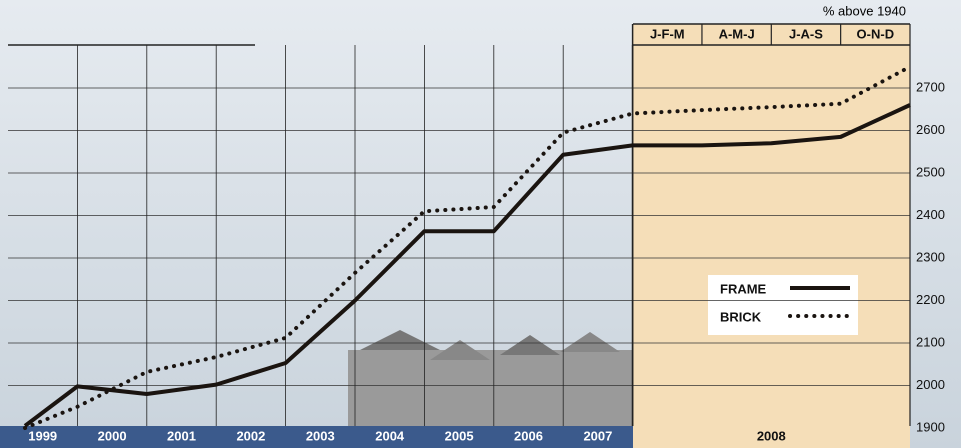 The width and height of the screenshot is (961, 448). What do you see at coordinates (930, 129) in the screenshot?
I see `y-tick-label: 2600` at bounding box center [930, 129].